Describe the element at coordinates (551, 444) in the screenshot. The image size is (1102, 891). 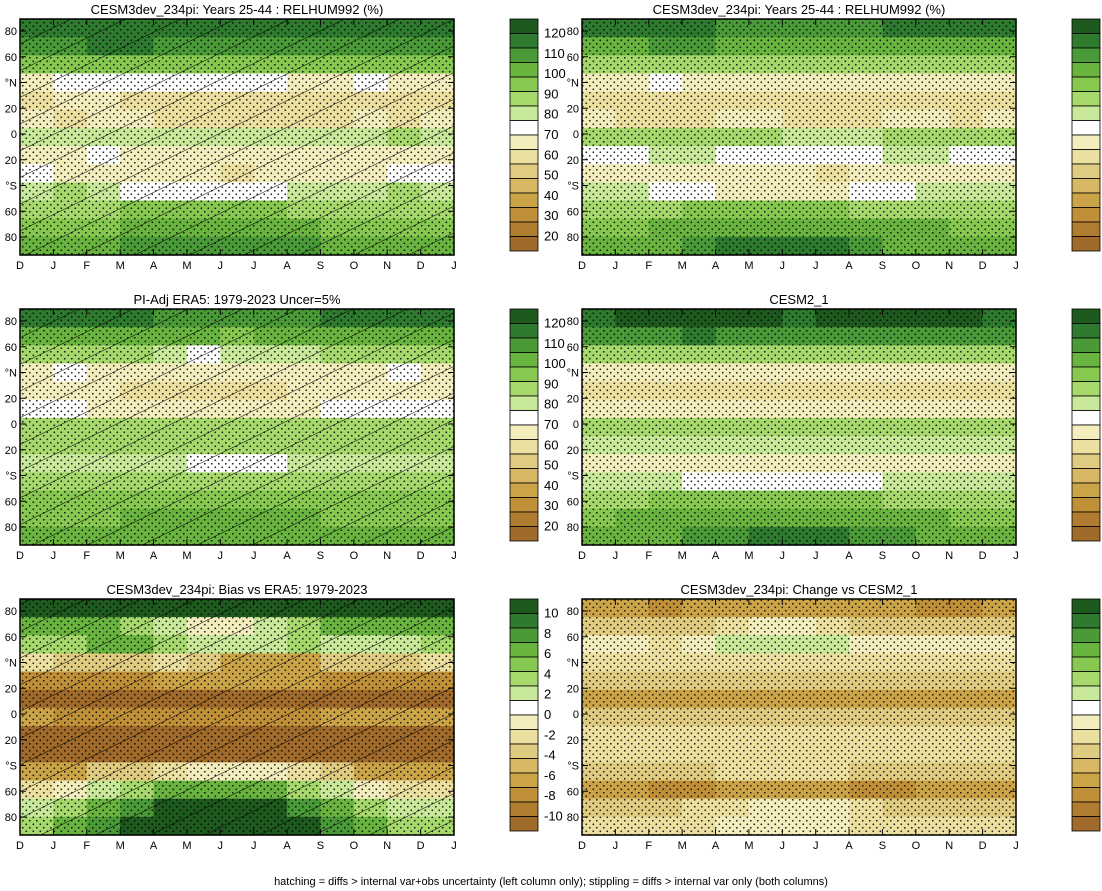
I see `colorbar-label: 60` at that location.